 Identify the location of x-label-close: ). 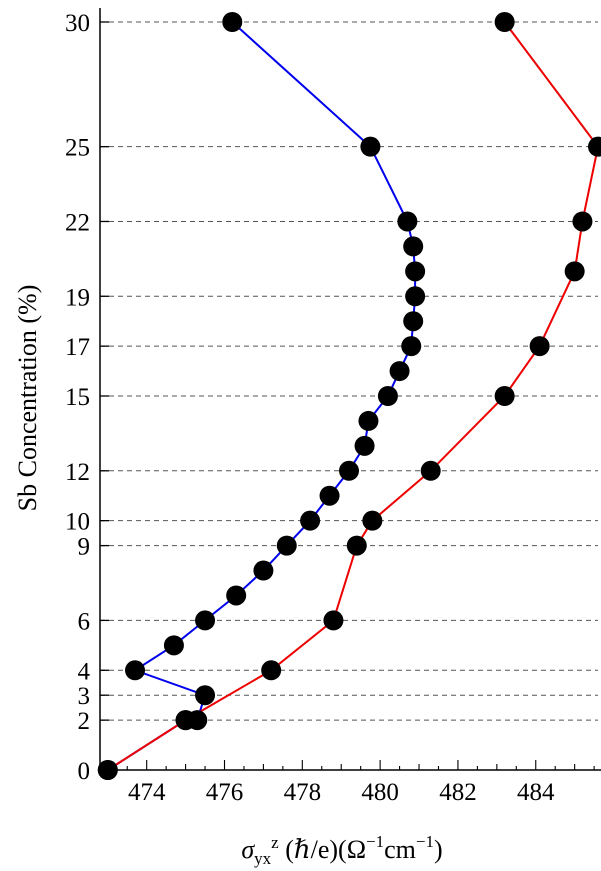
(438, 849).